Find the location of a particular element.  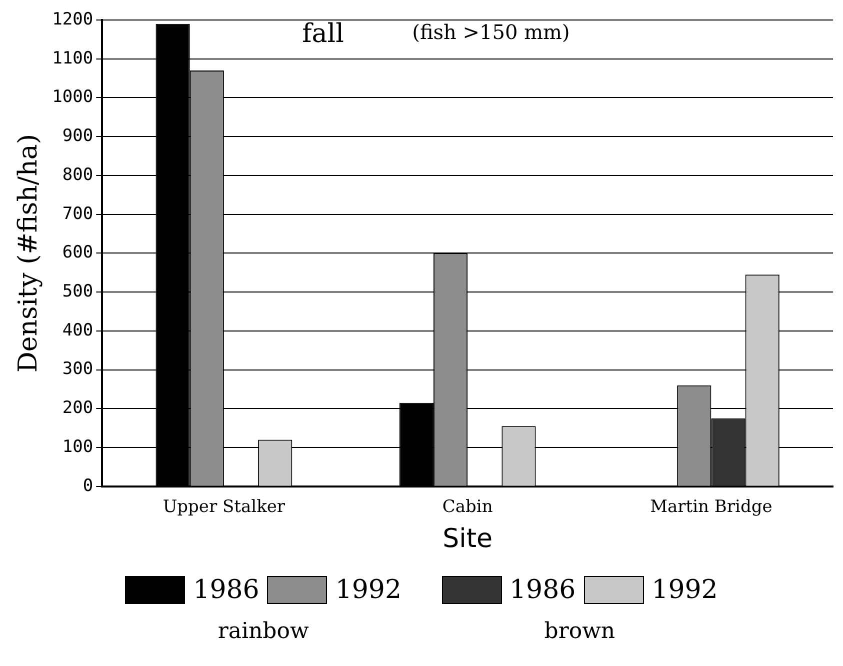

y-tick-label: 1200 is located at coordinates (73, 19).